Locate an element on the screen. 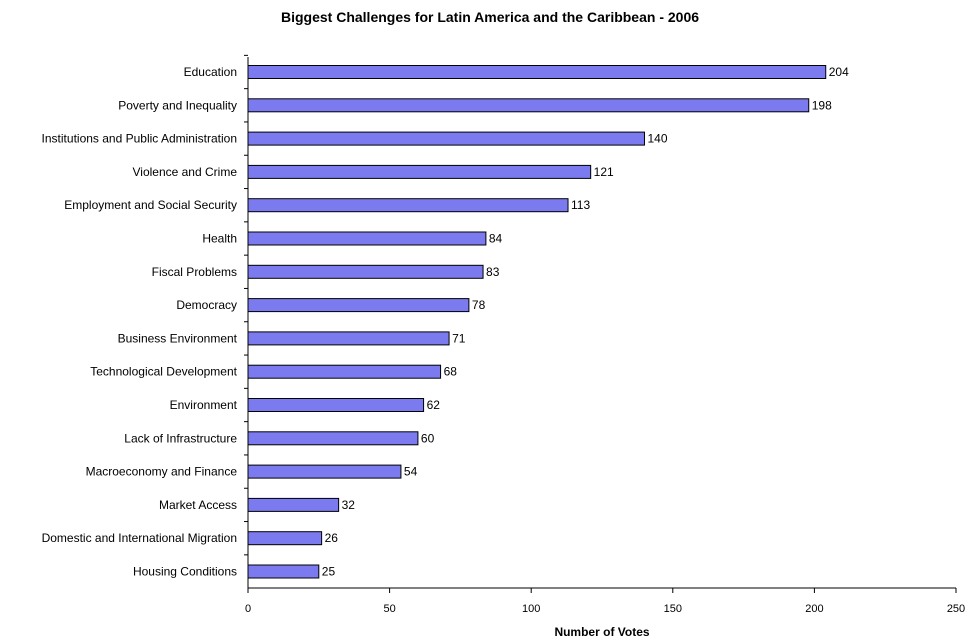 The image size is (973, 642). category-label: Fiscal Problems is located at coordinates (194, 272).